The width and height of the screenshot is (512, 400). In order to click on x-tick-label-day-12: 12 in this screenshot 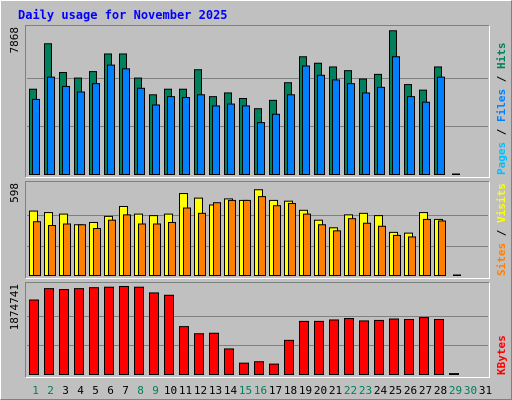, I will do `click(200, 390)`.